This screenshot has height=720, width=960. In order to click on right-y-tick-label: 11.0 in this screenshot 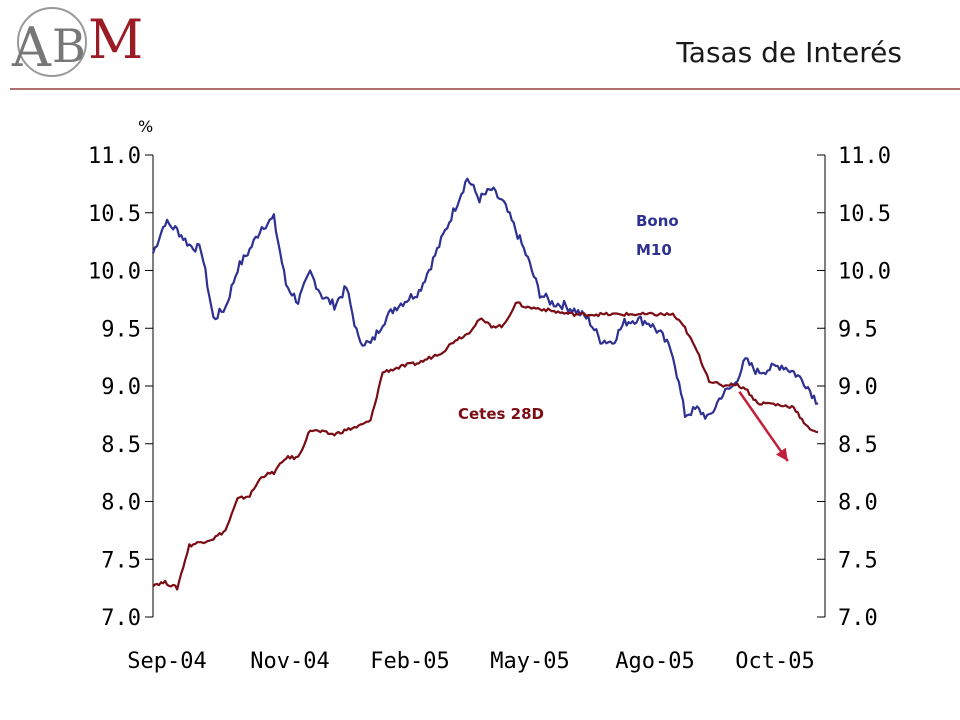, I will do `click(864, 156)`.